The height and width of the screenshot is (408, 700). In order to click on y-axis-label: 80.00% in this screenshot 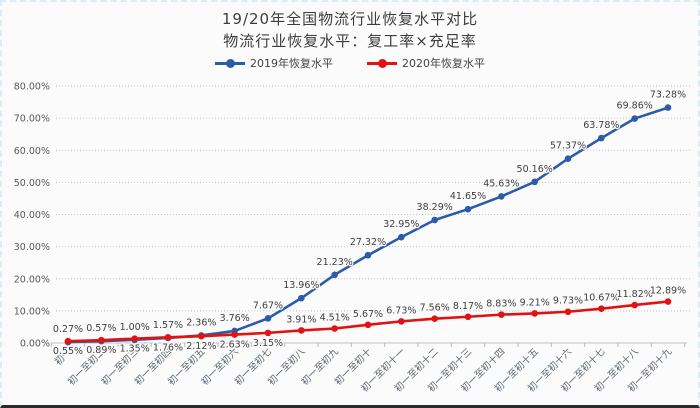, I will do `click(32, 87)`.